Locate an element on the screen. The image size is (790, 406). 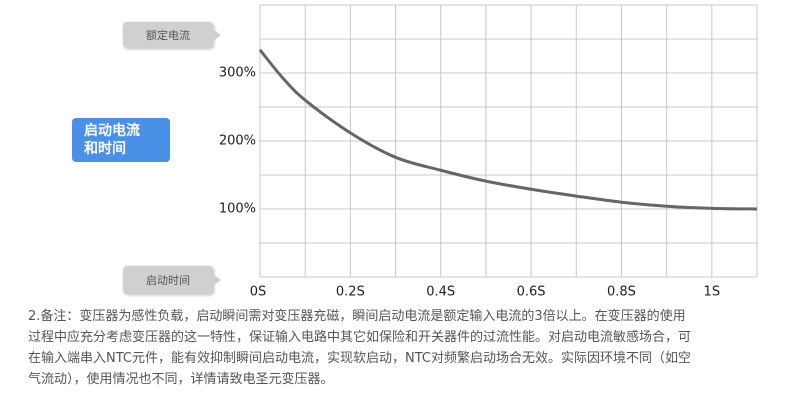
x-tick-label: 1S is located at coordinates (712, 292).